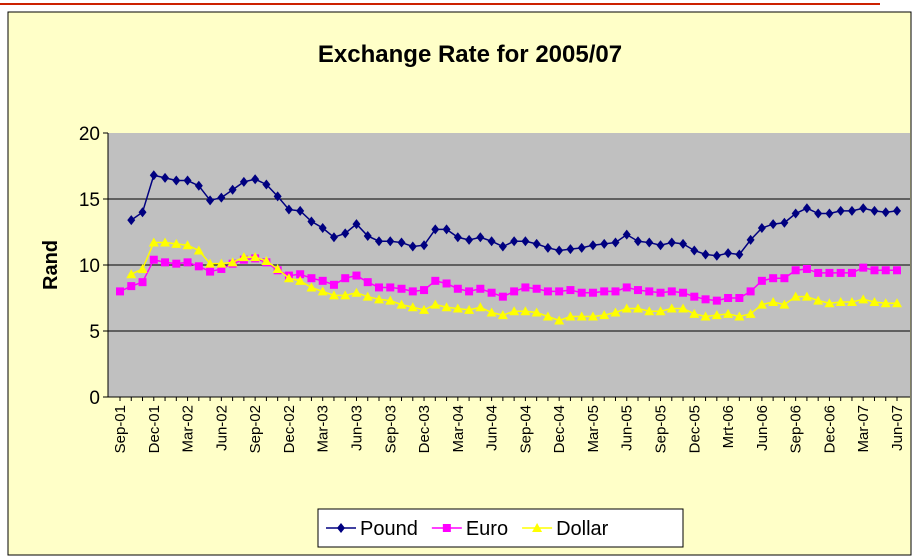 This screenshot has width=916, height=559. What do you see at coordinates (356, 428) in the screenshot?
I see `x-tick-label: Jun-03` at bounding box center [356, 428].